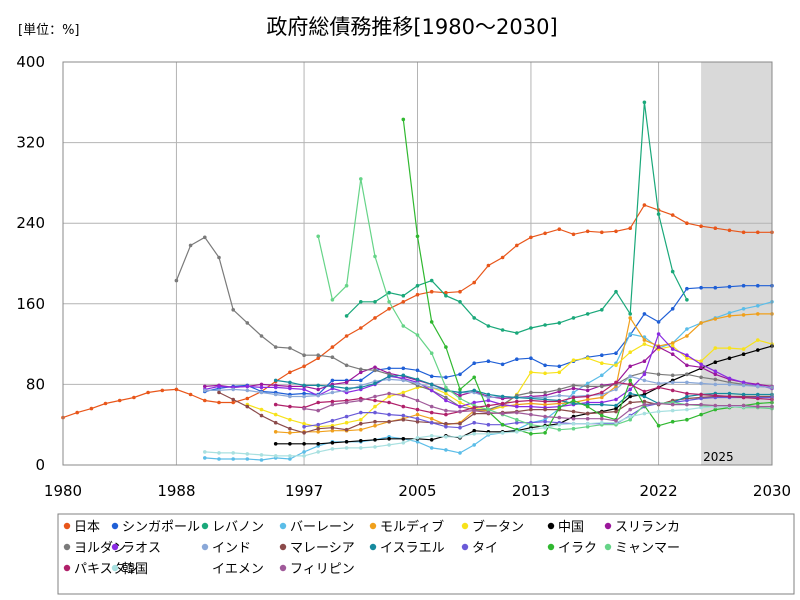 The image size is (800, 600). Describe the element at coordinates (304, 491) in the screenshot. I see `x-tick-label: 1997` at that location.